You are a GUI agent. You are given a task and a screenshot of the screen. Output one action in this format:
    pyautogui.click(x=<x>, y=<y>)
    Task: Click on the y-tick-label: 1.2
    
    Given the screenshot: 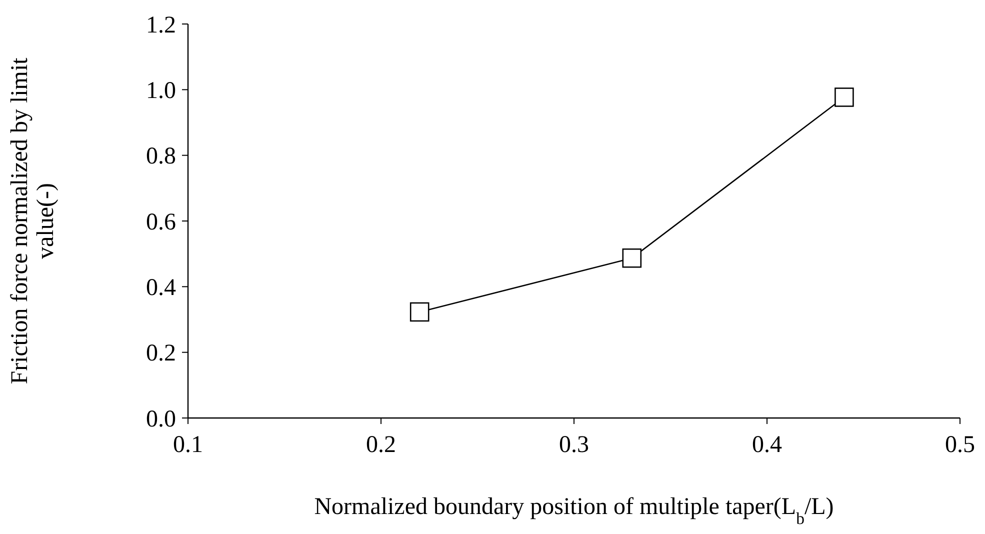 What is the action you would take?
    pyautogui.click(x=161, y=25)
    